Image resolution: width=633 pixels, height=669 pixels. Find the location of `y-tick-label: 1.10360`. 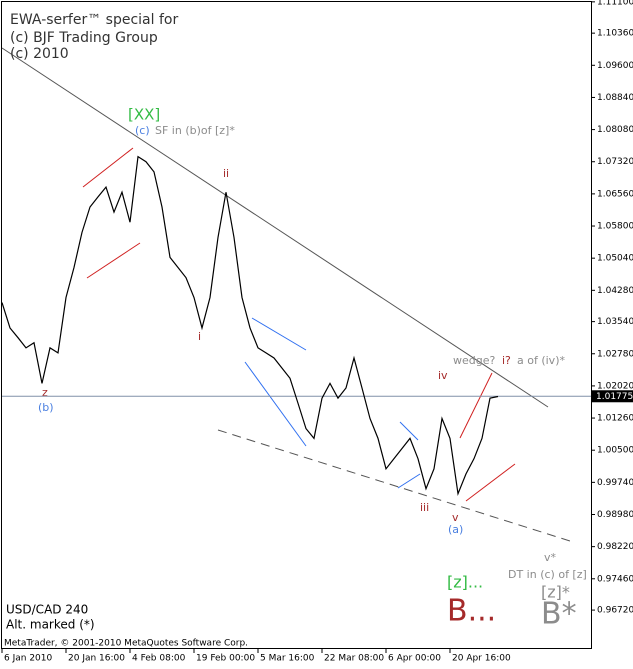

y-tick-label: 1.10360 is located at coordinates (615, 34).